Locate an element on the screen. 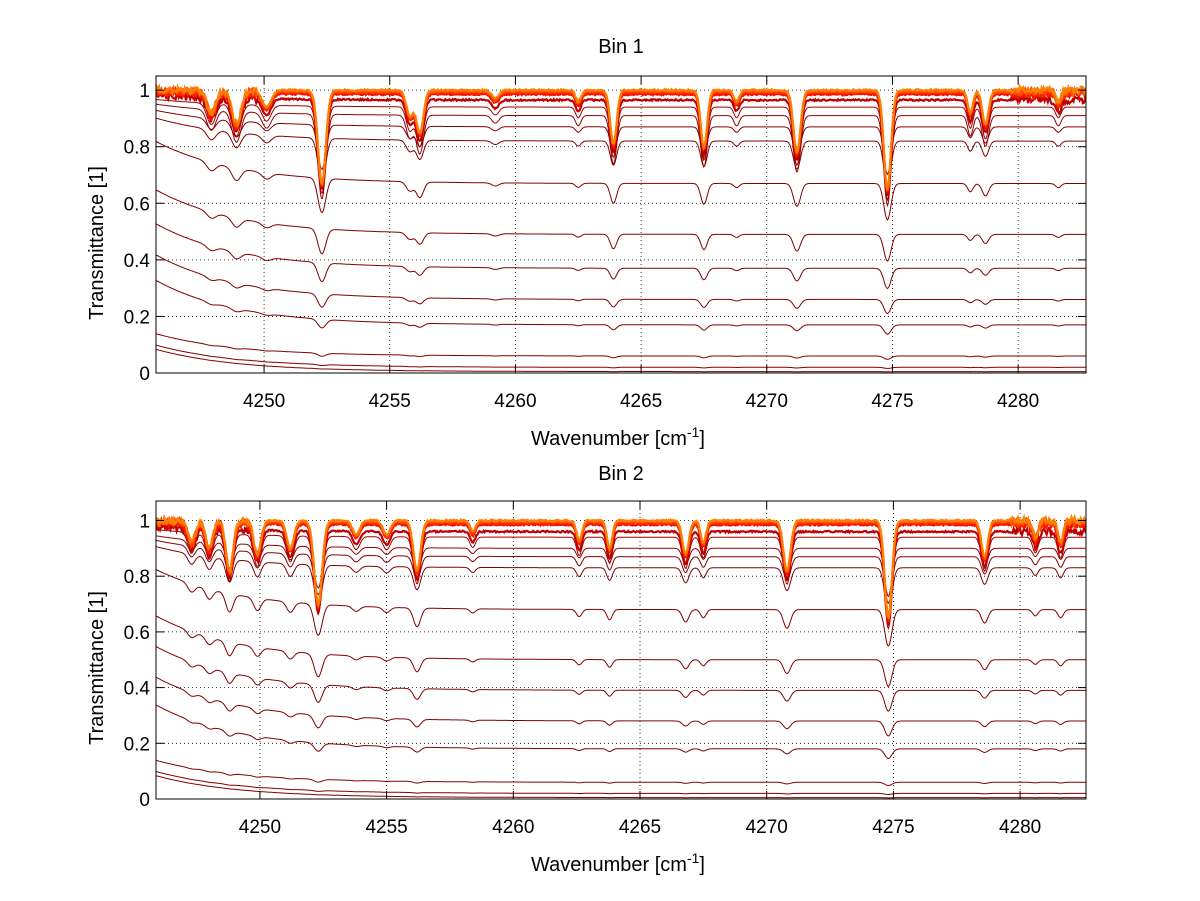 The image size is (1200, 901). chart-title: Bin 2 is located at coordinates (621, 474).